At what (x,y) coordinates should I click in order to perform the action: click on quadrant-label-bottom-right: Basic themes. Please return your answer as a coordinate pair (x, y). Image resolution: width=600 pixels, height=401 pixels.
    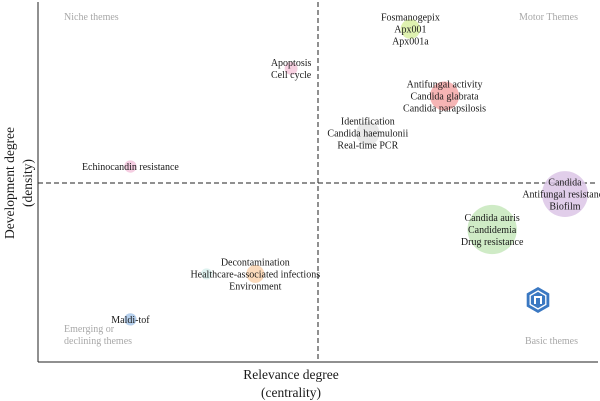
    Looking at the image, I should click on (551, 341).